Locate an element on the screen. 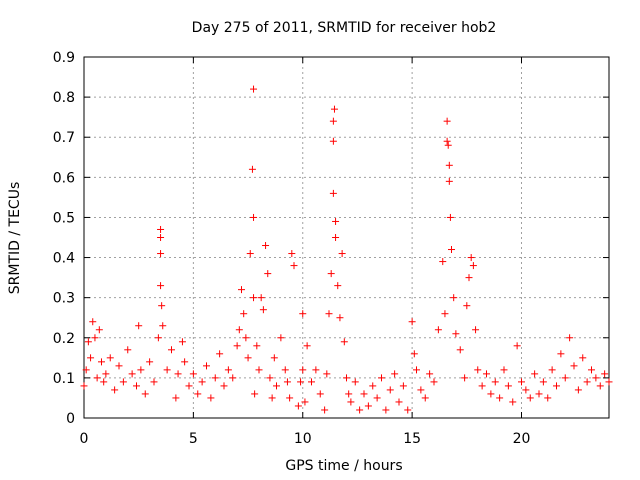  x-tick-label: 5 is located at coordinates (193, 439).